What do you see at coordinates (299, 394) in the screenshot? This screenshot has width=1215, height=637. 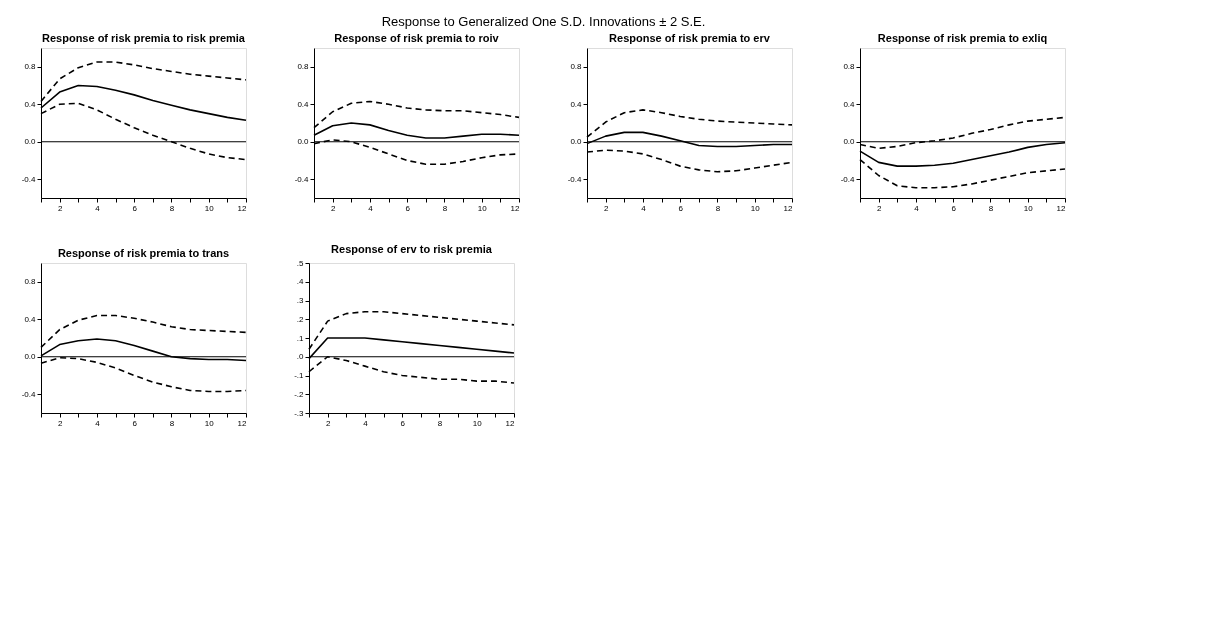 I see `y-tick-label: -.2` at bounding box center [299, 394].